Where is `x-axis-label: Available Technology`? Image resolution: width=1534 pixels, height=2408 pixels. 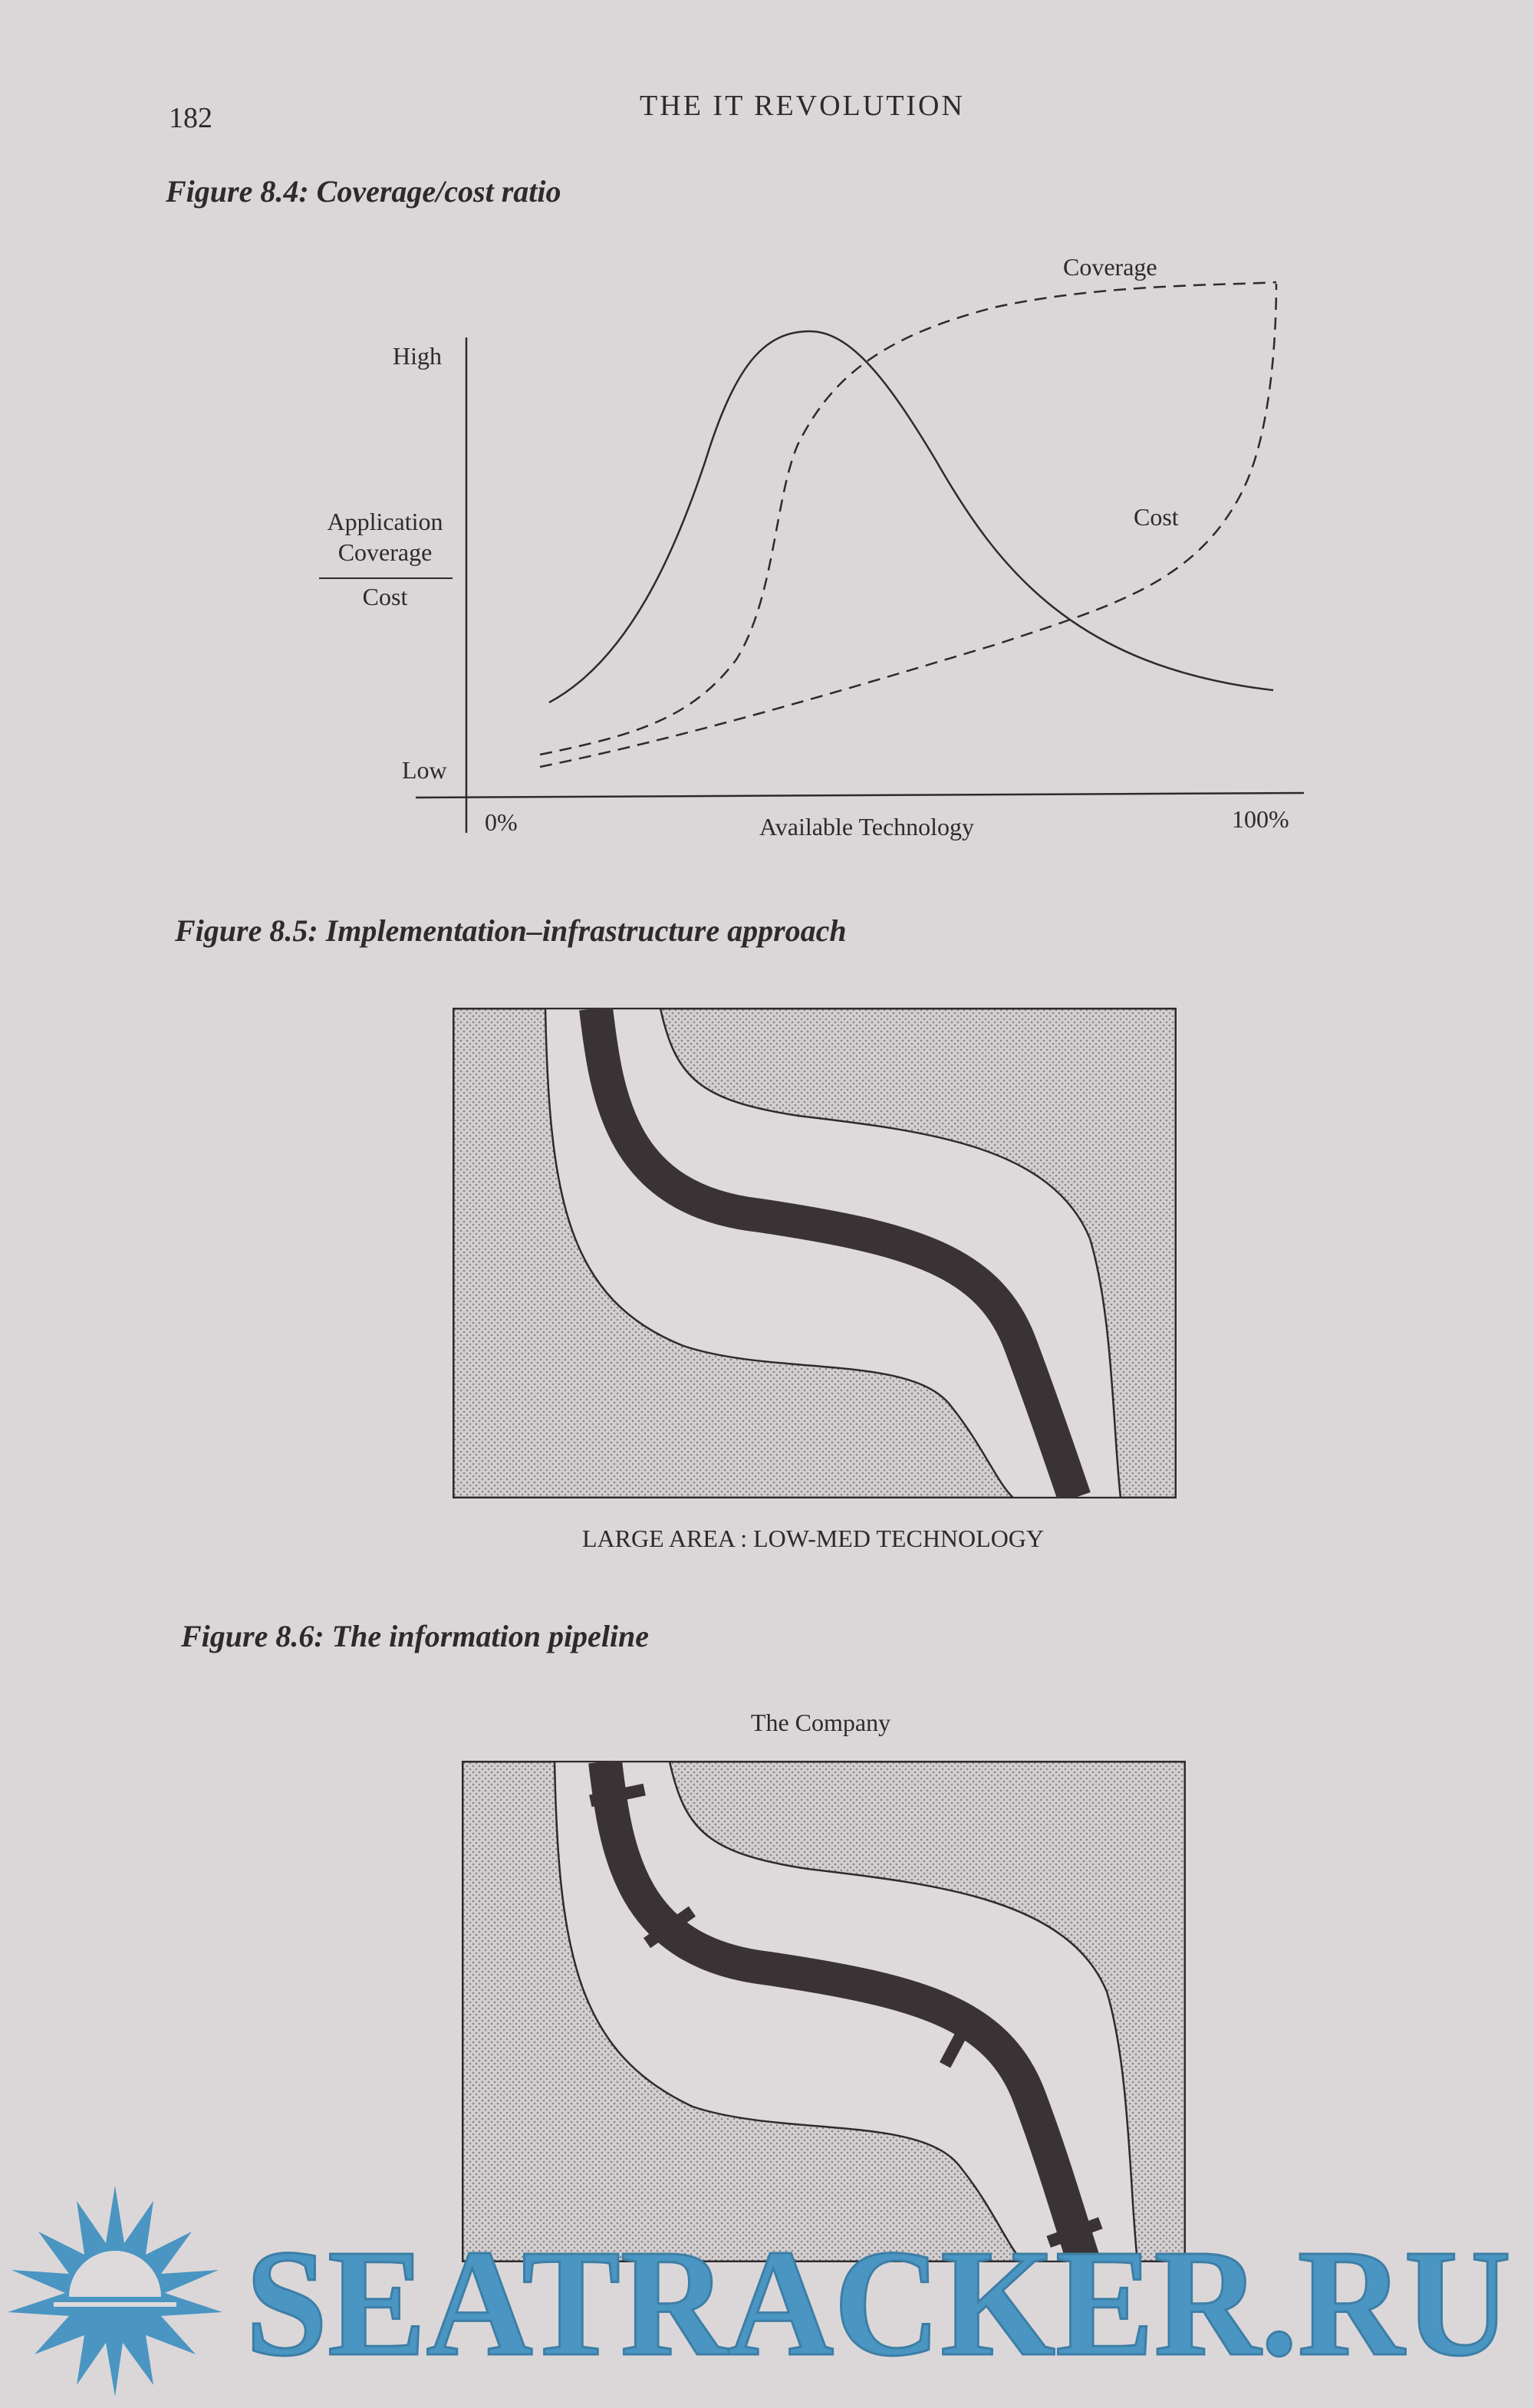 x-axis-label: Available Technology is located at coordinates (867, 826).